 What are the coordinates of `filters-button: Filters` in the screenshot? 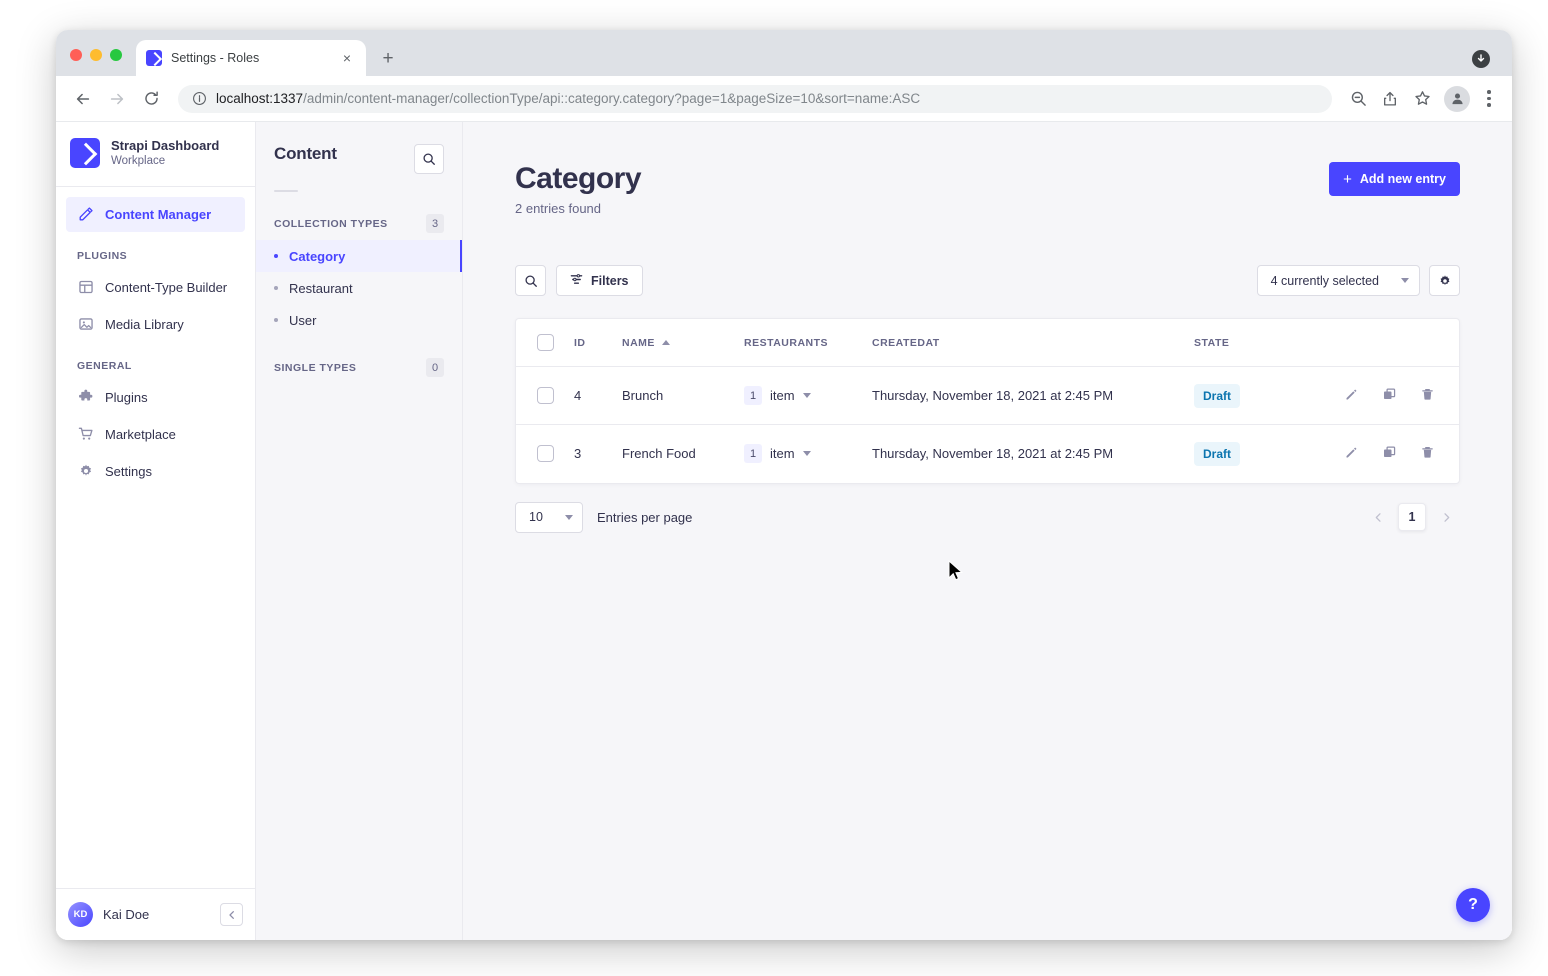 It's located at (599, 280).